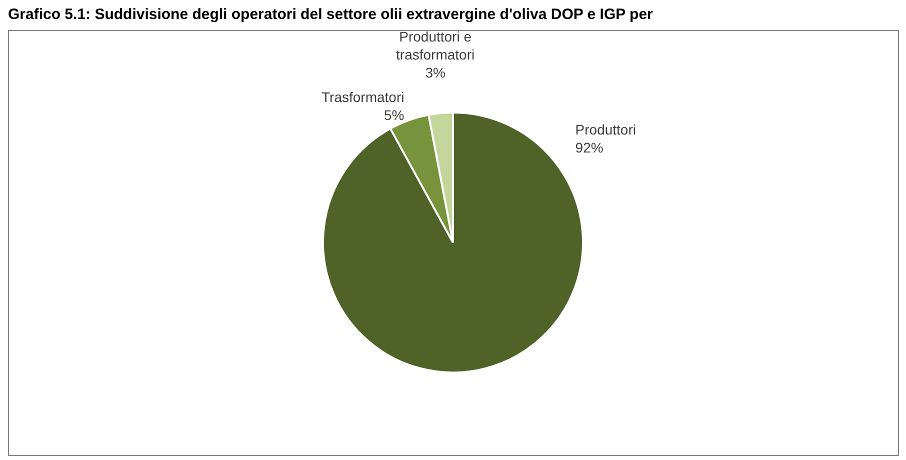 The image size is (906, 460). I want to click on data-label: 3%, so click(435, 72).